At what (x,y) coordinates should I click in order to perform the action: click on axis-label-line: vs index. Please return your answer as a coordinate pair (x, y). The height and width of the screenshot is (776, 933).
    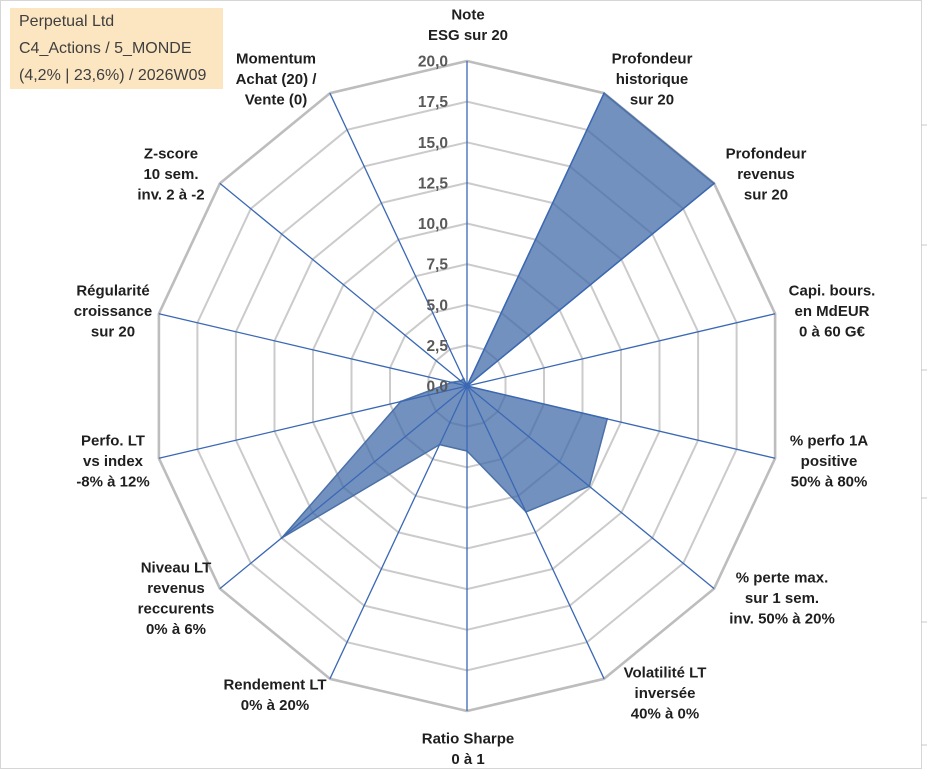
    Looking at the image, I should click on (113, 461).